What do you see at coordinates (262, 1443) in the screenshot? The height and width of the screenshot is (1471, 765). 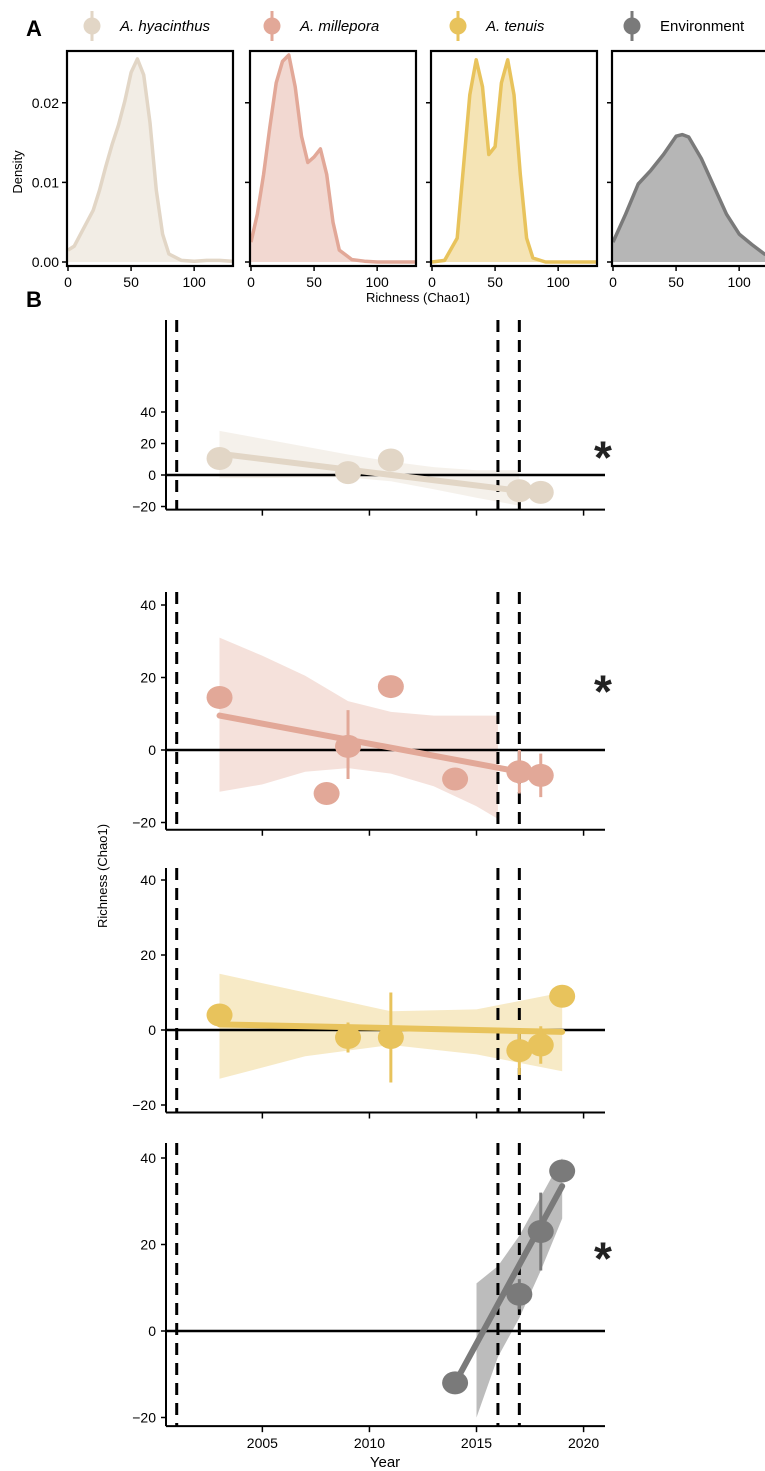 I see `x-tick-label: 2005` at bounding box center [262, 1443].